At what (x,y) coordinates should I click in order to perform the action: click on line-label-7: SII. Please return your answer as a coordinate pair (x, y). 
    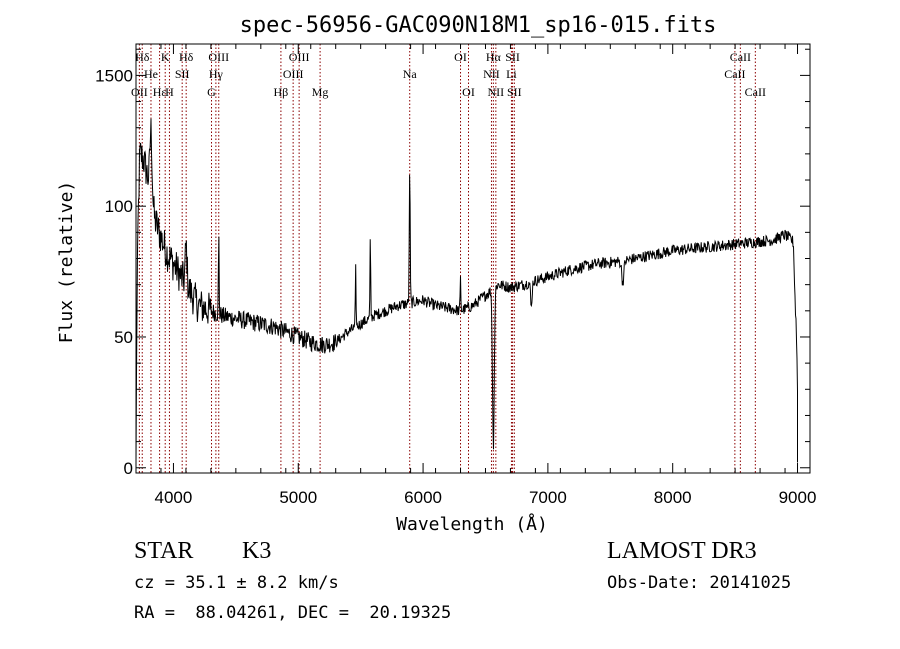
    Looking at the image, I should click on (512, 57).